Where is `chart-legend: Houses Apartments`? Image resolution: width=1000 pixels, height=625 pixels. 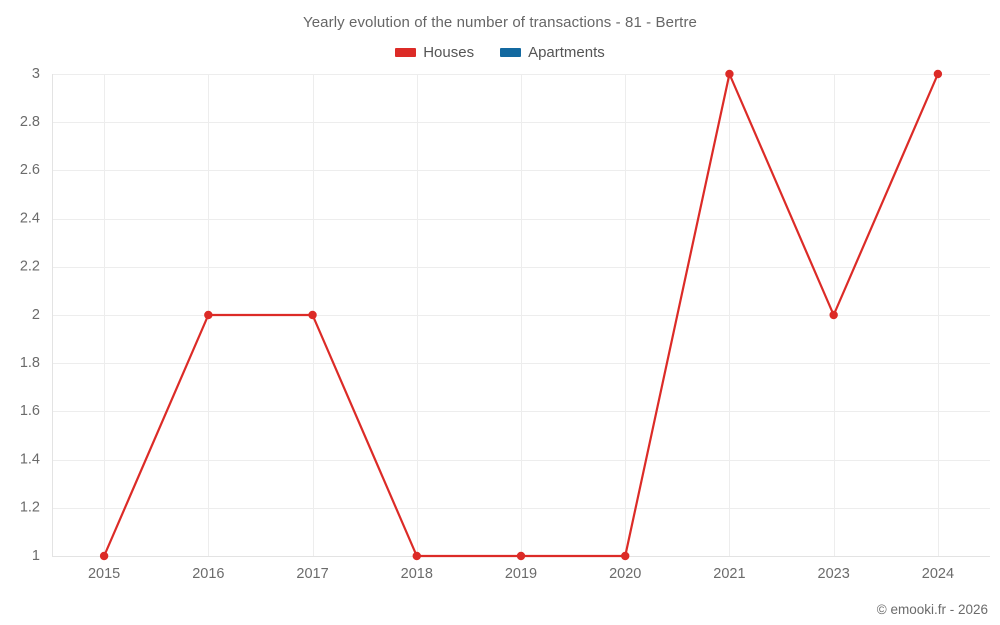
chart-legend: Houses Apartments is located at coordinates (500, 52).